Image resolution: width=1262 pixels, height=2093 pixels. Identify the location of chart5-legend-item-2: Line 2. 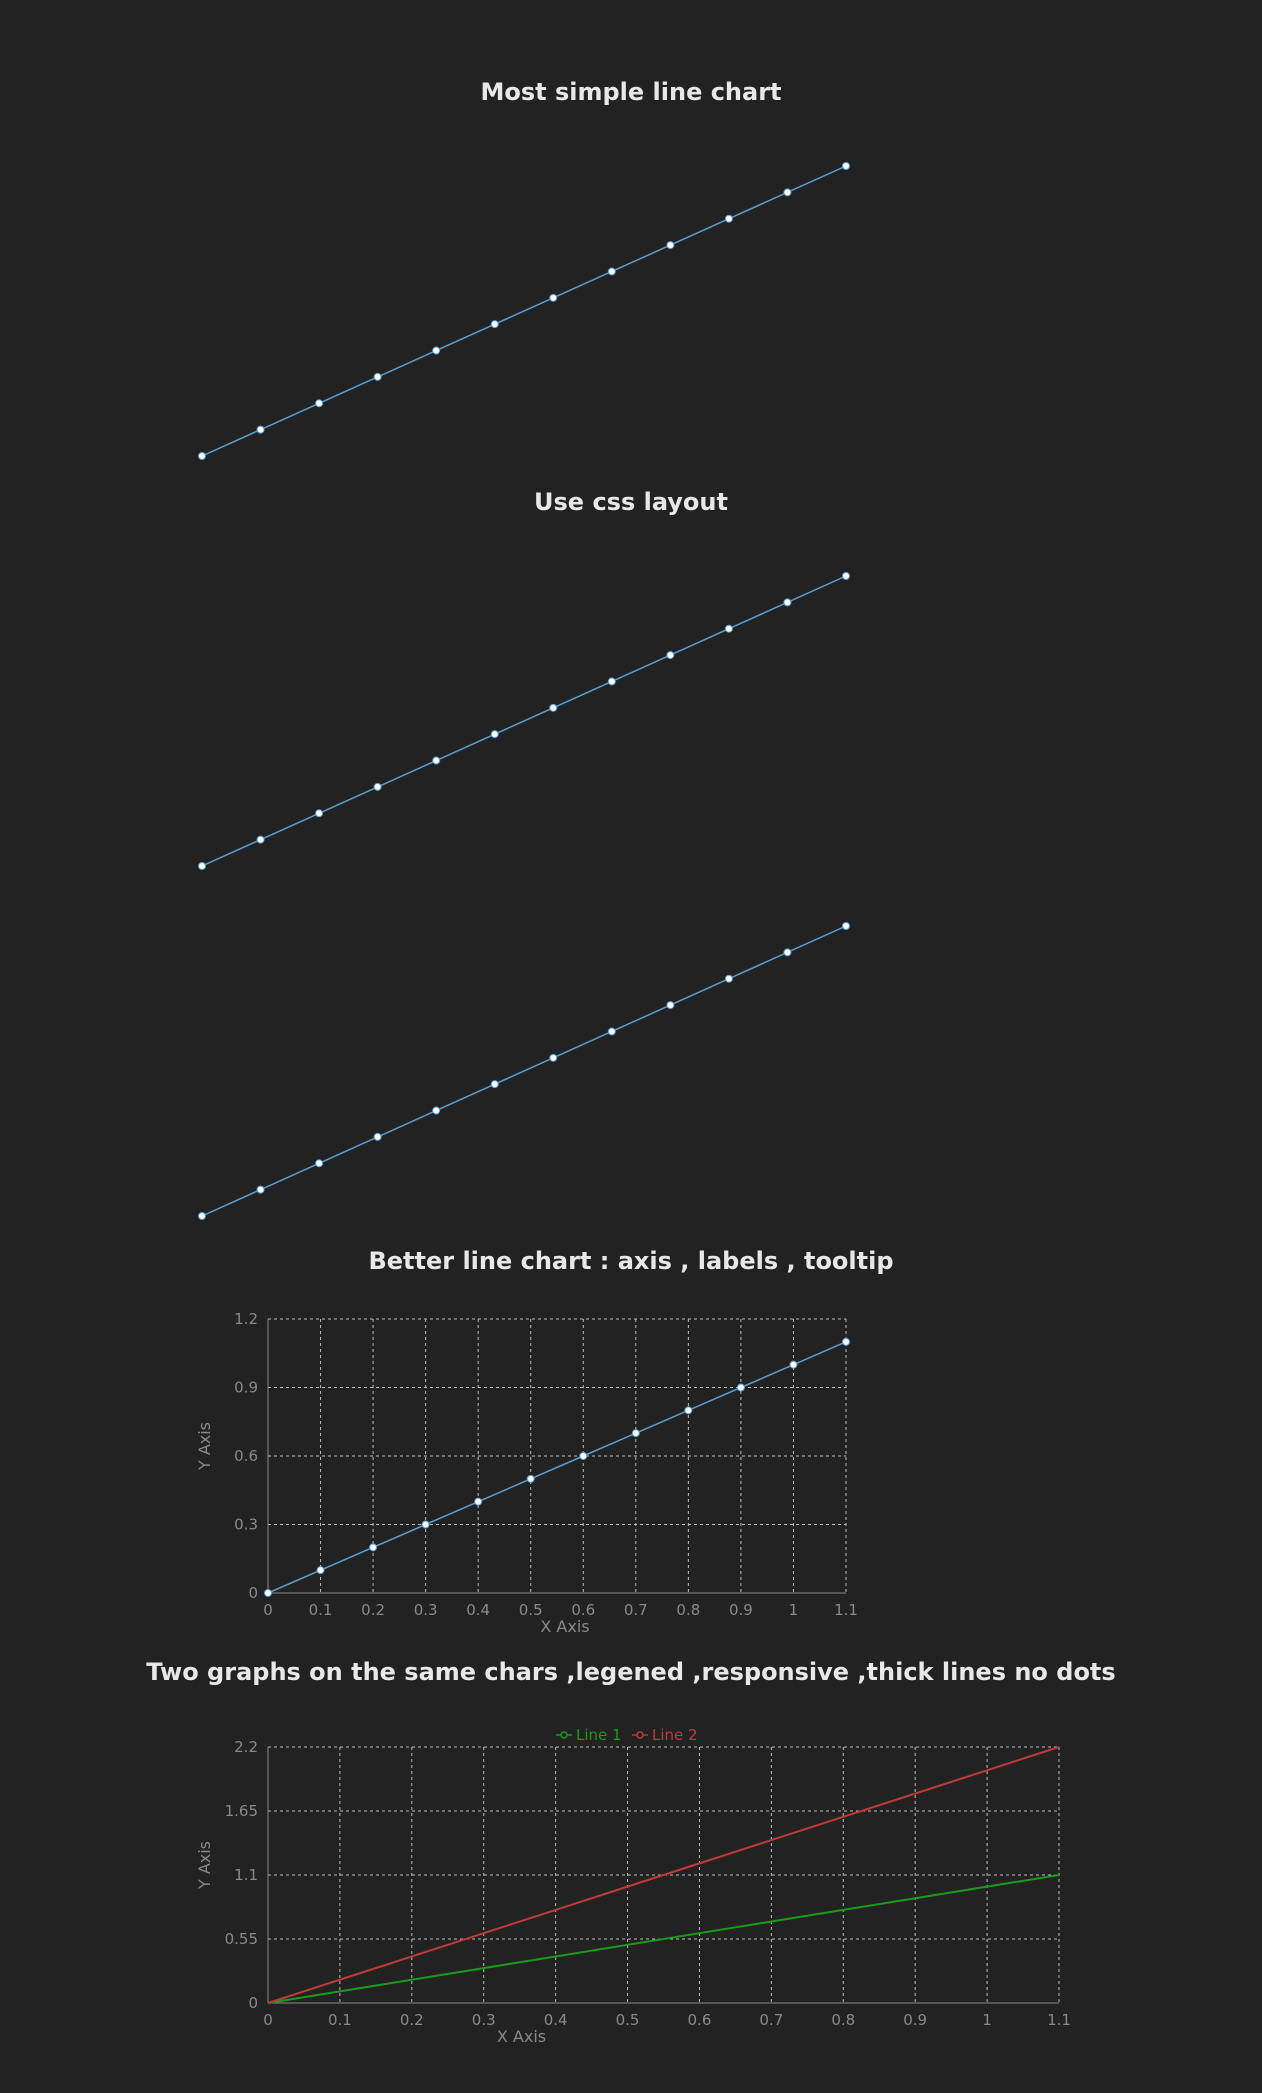
(665, 1735).